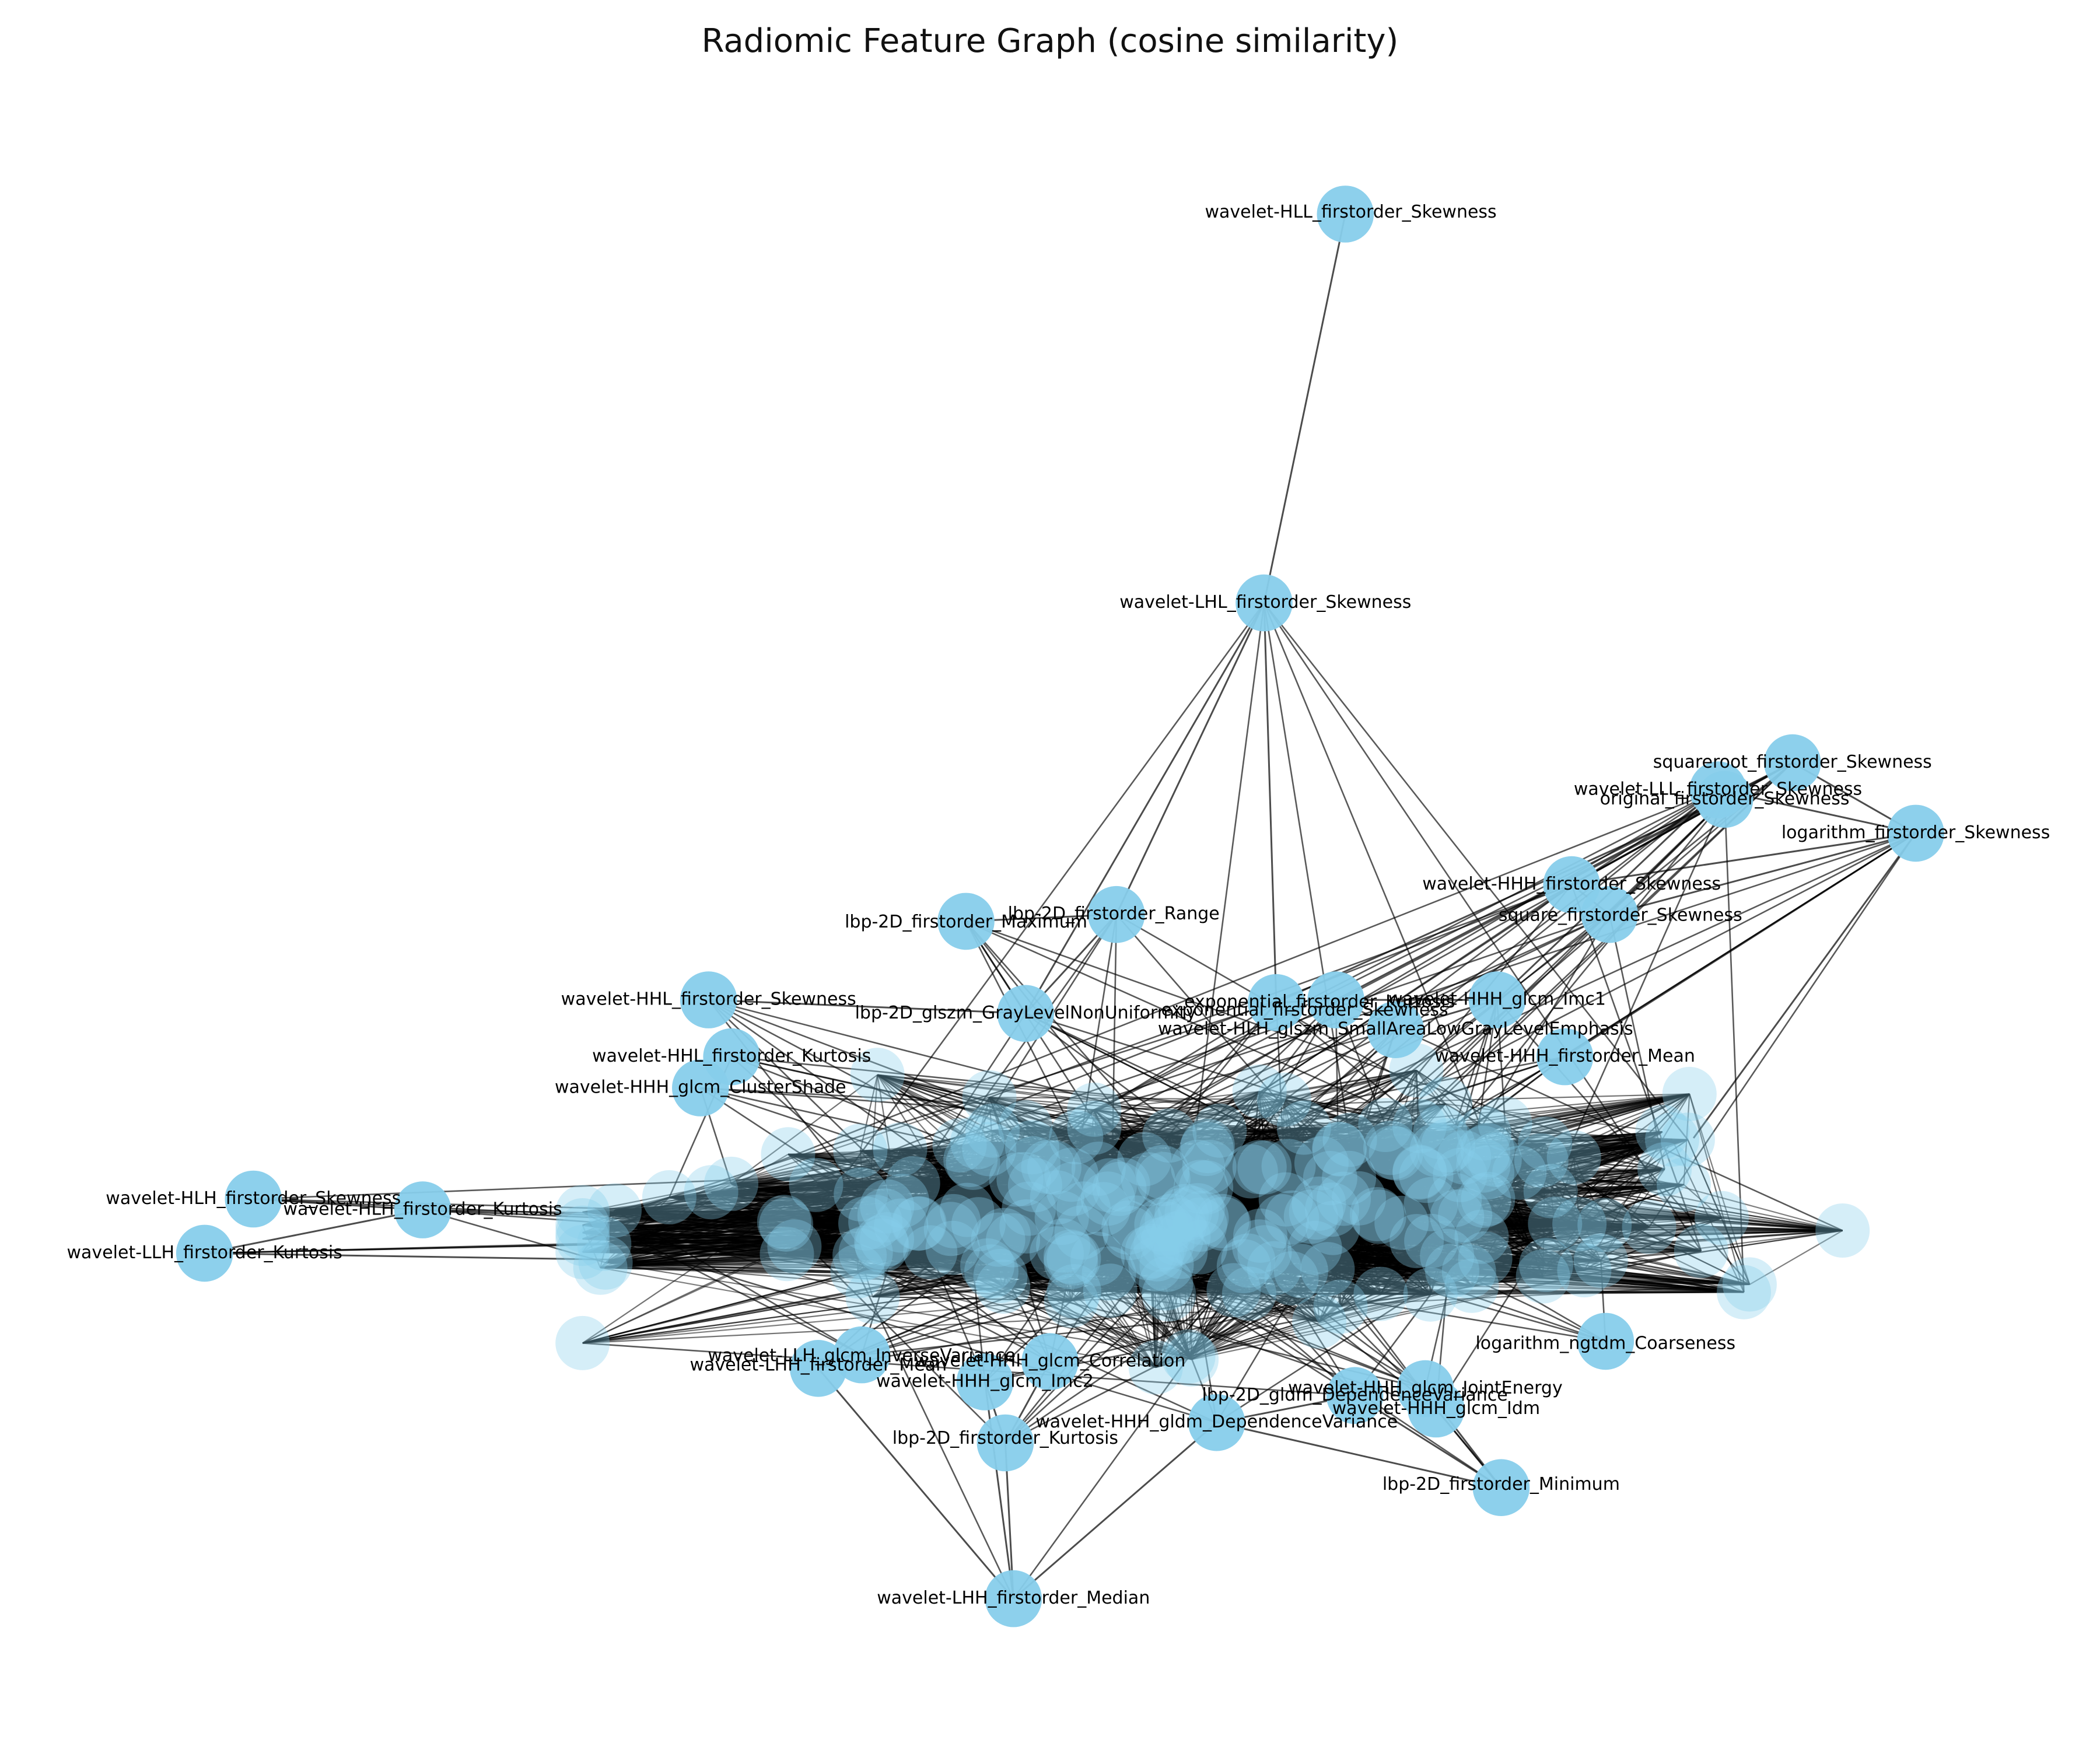 The width and height of the screenshot is (2100, 1750). I want to click on node-label-log_skew: logarithm_firstorder_Skewness, so click(1916, 832).